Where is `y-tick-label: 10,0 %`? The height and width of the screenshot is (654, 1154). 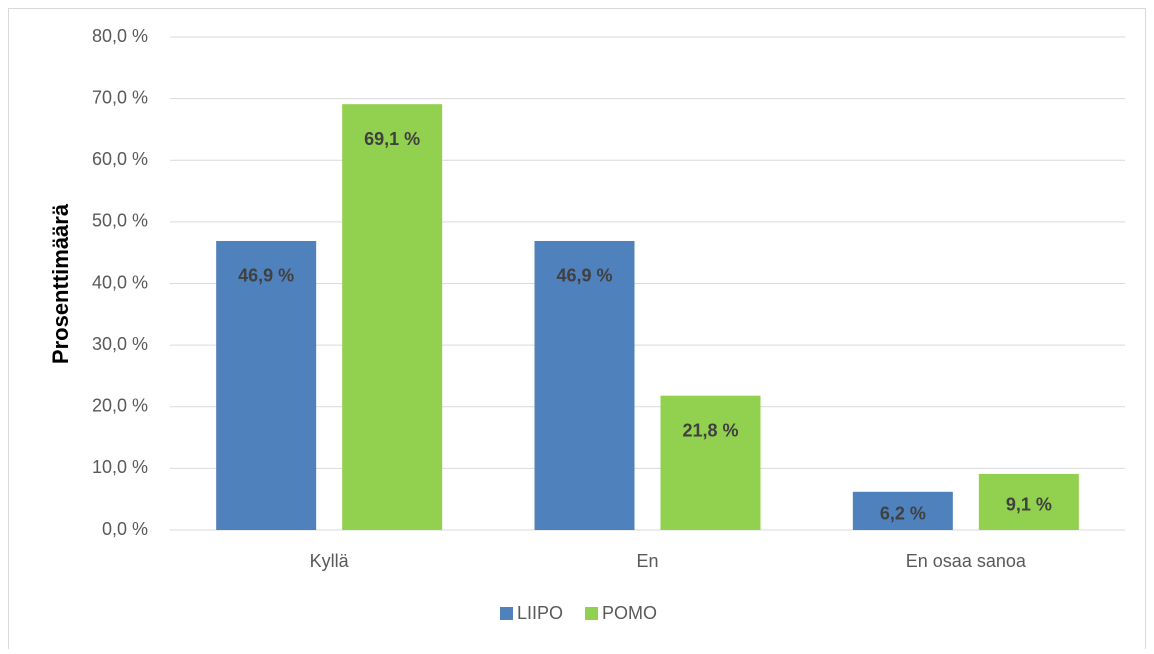 y-tick-label: 10,0 % is located at coordinates (120, 467).